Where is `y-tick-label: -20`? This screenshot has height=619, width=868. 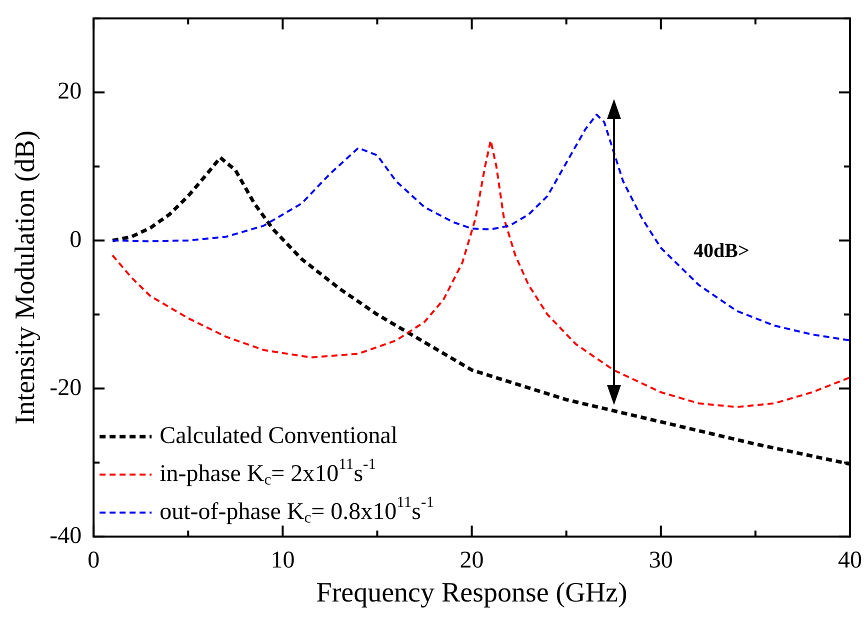 y-tick-label: -20 is located at coordinates (66, 387).